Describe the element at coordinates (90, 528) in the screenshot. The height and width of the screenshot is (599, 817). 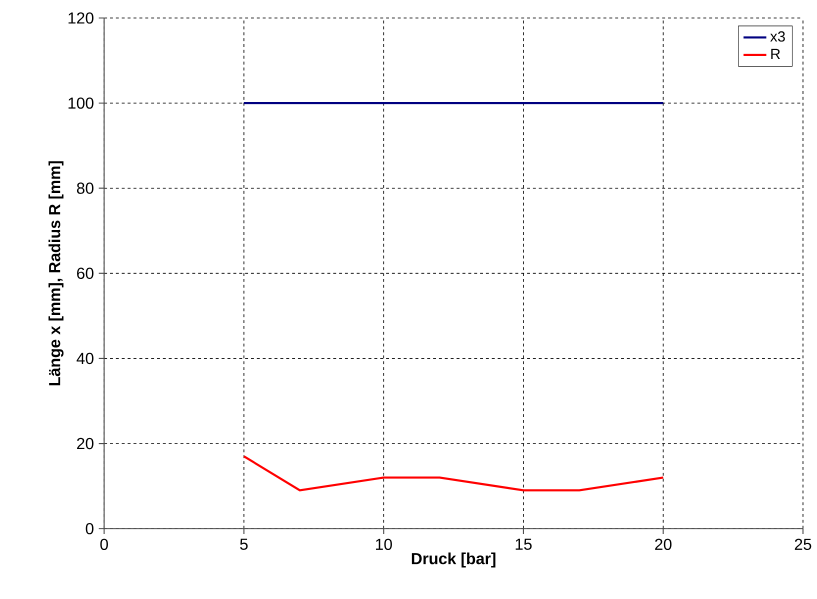
I see `y-tick-label: 0` at that location.